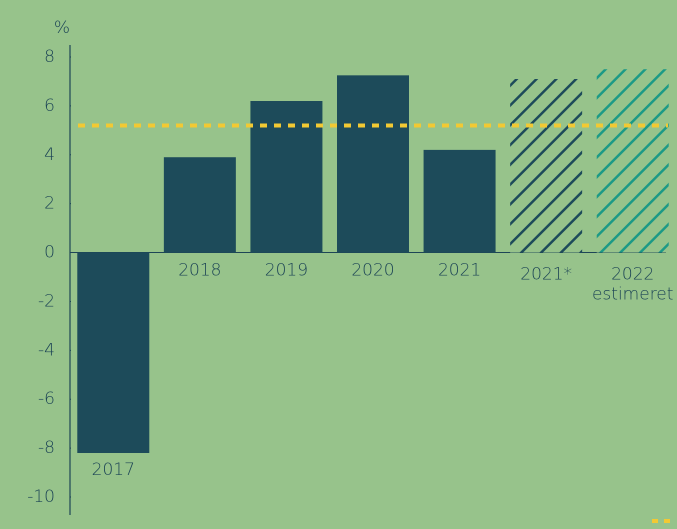 The image size is (677, 529). I want to click on y-tick-label: -2, so click(46, 301).